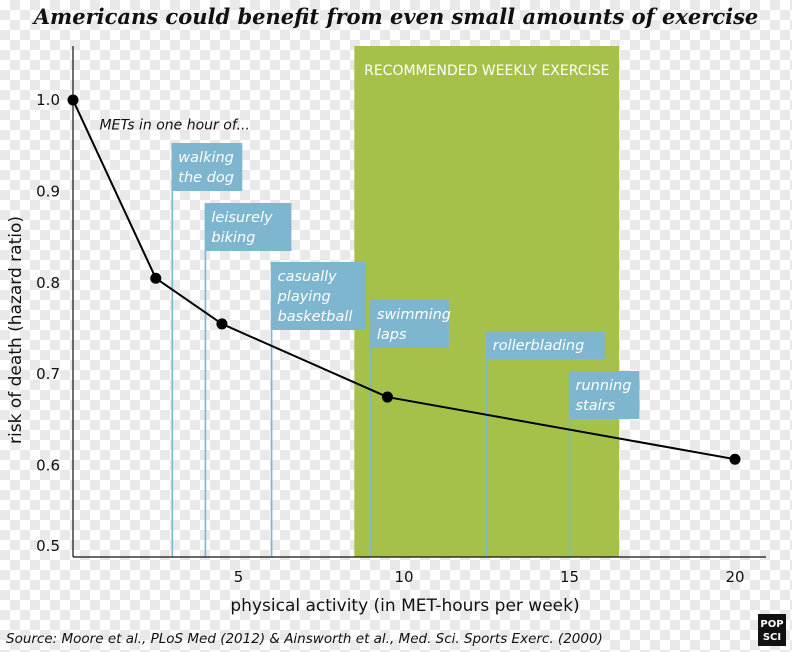  Describe the element at coordinates (403, 577) in the screenshot. I see `x-tick-label: 10` at that location.